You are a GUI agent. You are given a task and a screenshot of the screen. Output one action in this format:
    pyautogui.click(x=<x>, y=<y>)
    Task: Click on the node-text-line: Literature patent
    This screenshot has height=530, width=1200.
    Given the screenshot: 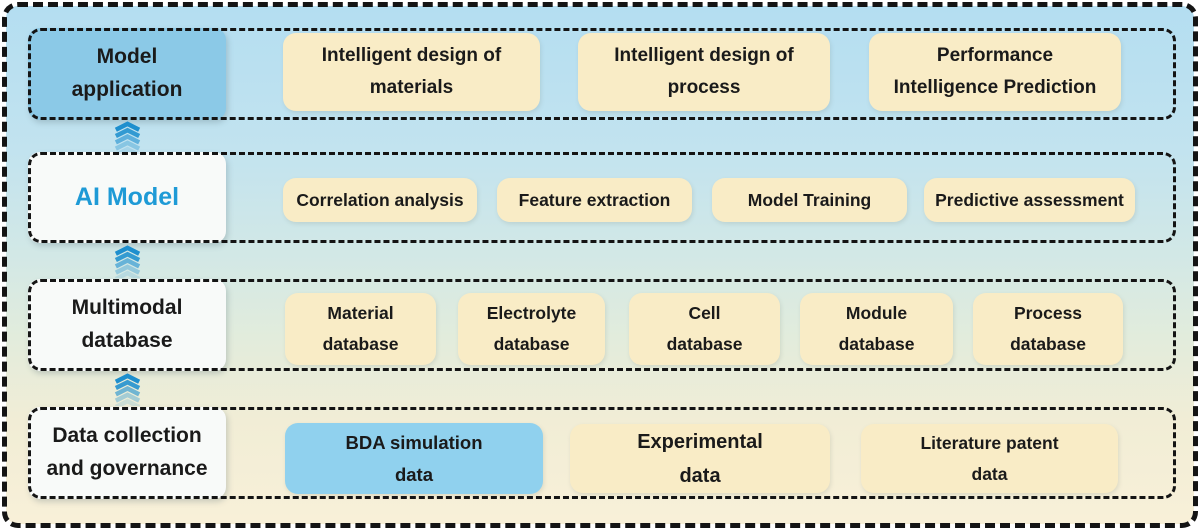 What is the action you would take?
    pyautogui.click(x=989, y=442)
    